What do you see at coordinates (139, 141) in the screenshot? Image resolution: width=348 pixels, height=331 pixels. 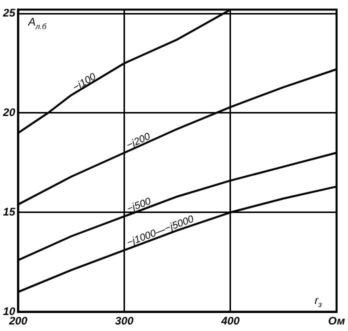 I see `text: −j200` at bounding box center [139, 141].